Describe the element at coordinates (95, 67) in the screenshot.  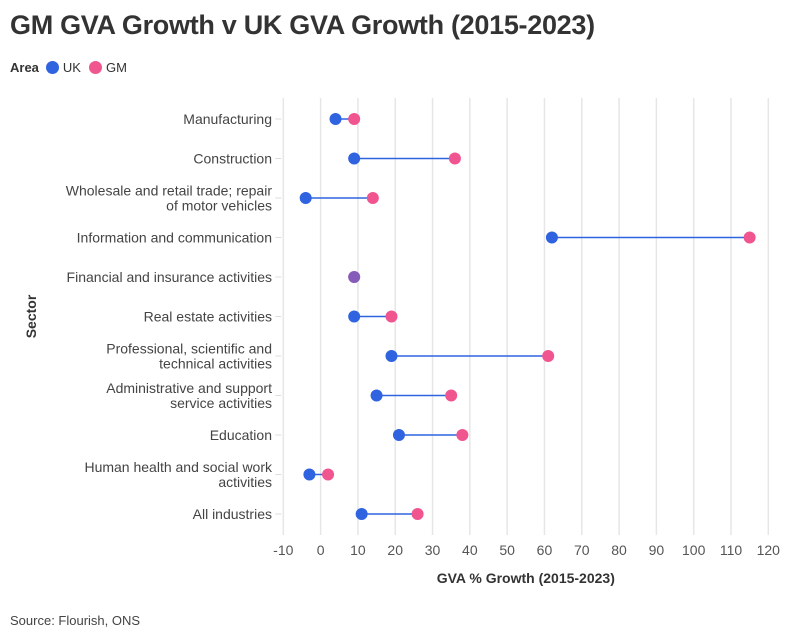
I see `legend-dot-gm` at that location.